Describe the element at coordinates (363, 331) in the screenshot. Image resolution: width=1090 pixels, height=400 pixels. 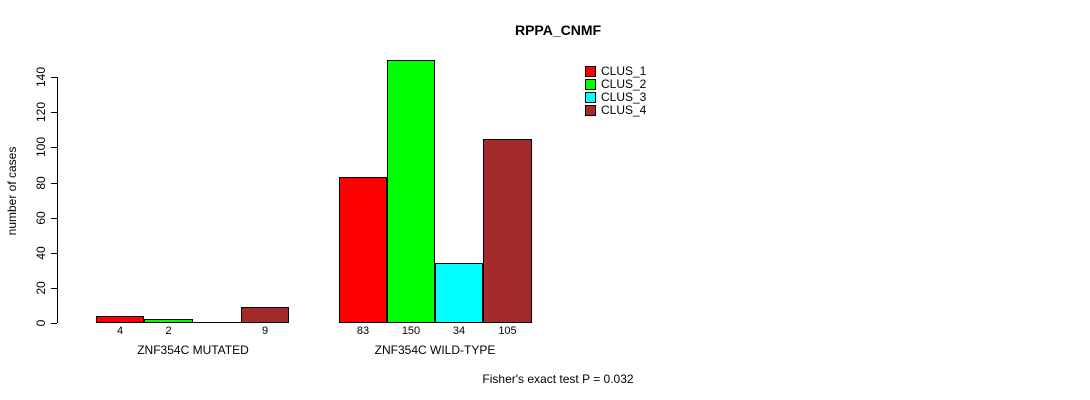
I see `bar-count-label: 83` at that location.